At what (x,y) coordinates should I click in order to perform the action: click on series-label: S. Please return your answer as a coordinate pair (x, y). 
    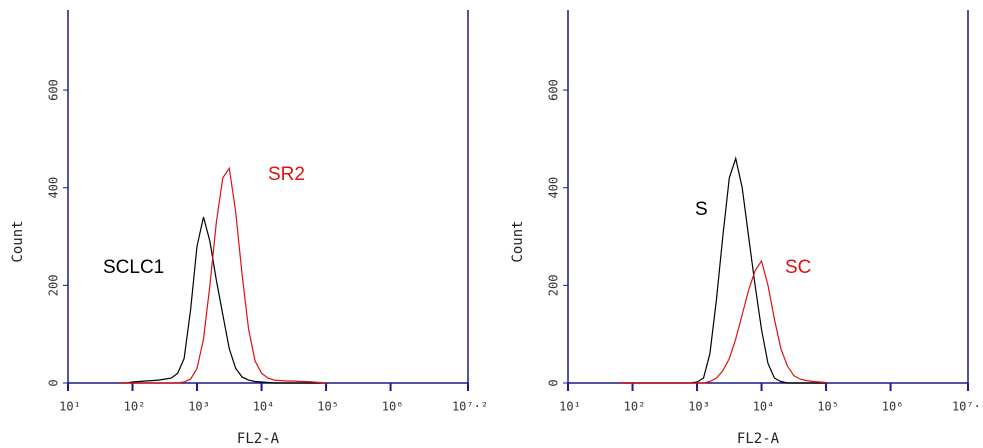
    Looking at the image, I should click on (701, 209).